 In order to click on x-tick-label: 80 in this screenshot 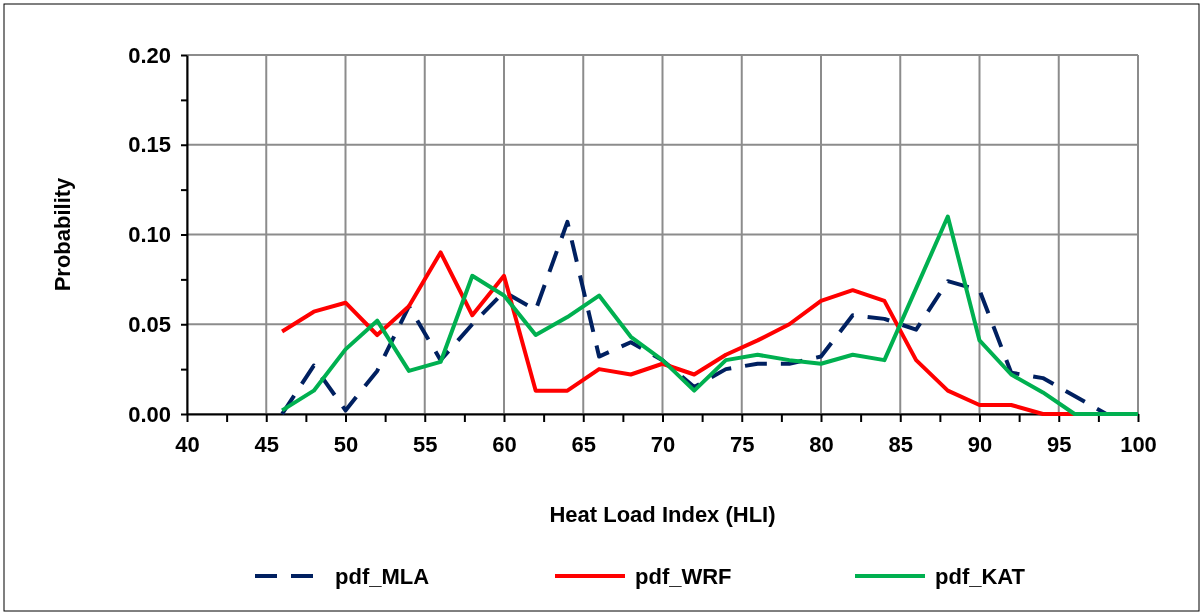, I will do `click(821, 444)`.